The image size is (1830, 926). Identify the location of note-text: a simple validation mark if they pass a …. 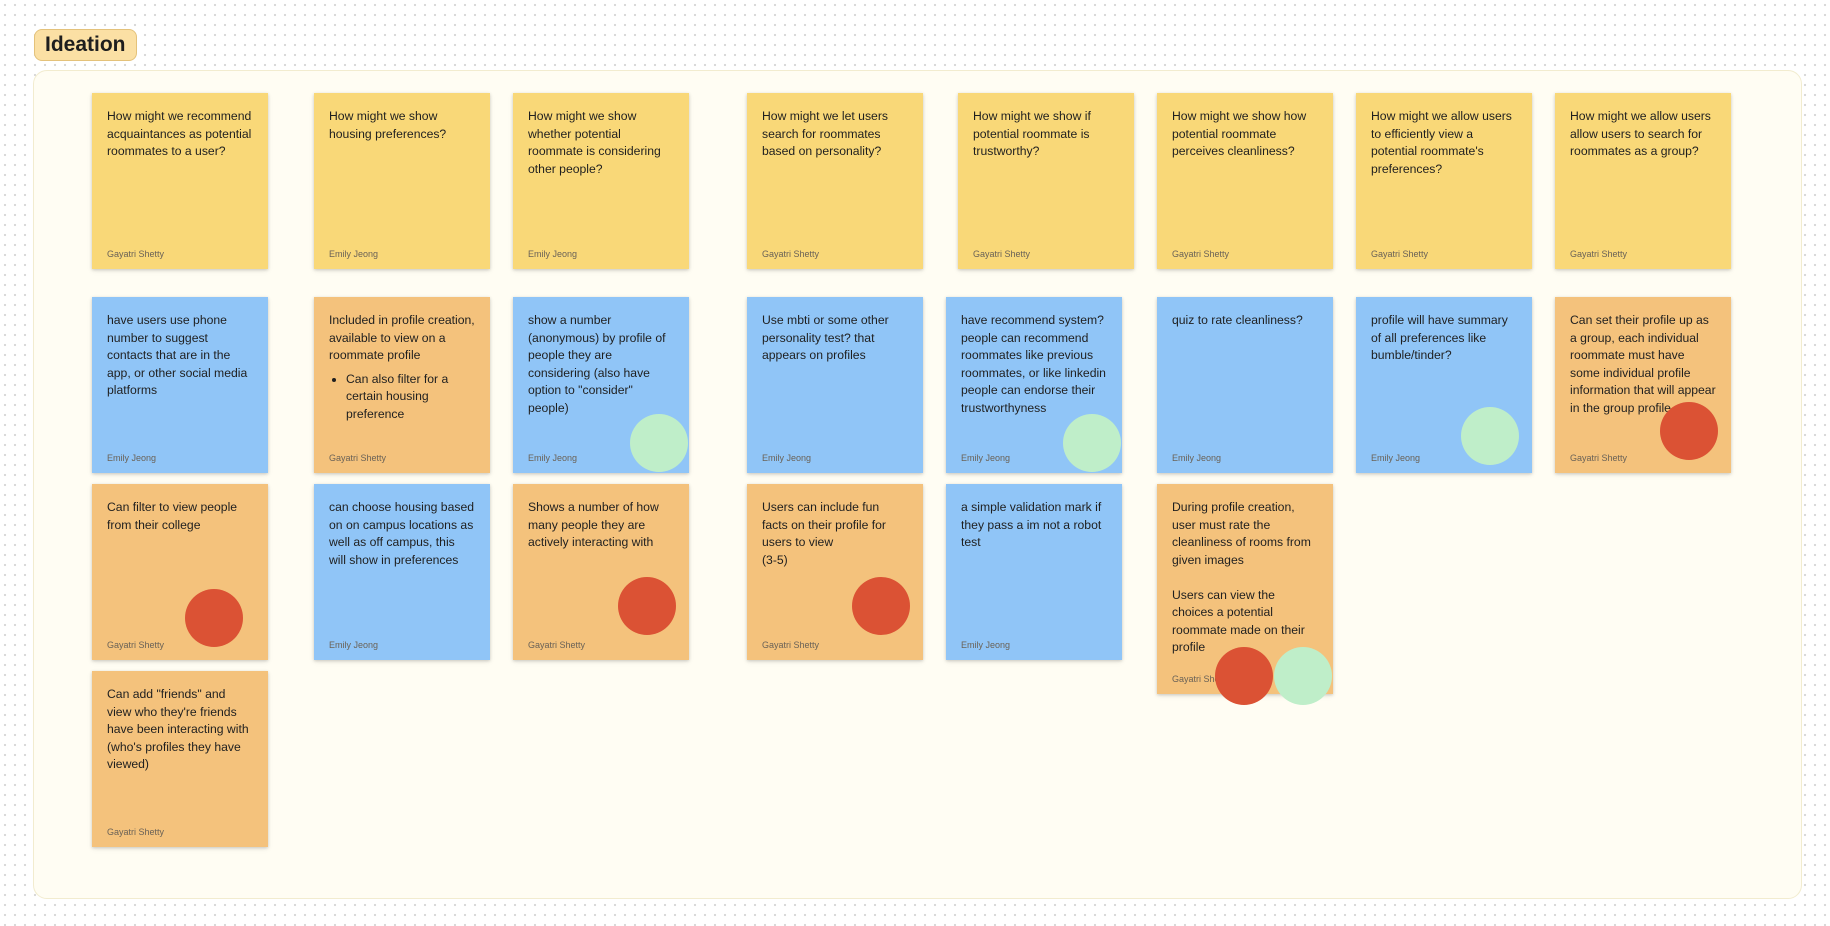
(1031, 524).